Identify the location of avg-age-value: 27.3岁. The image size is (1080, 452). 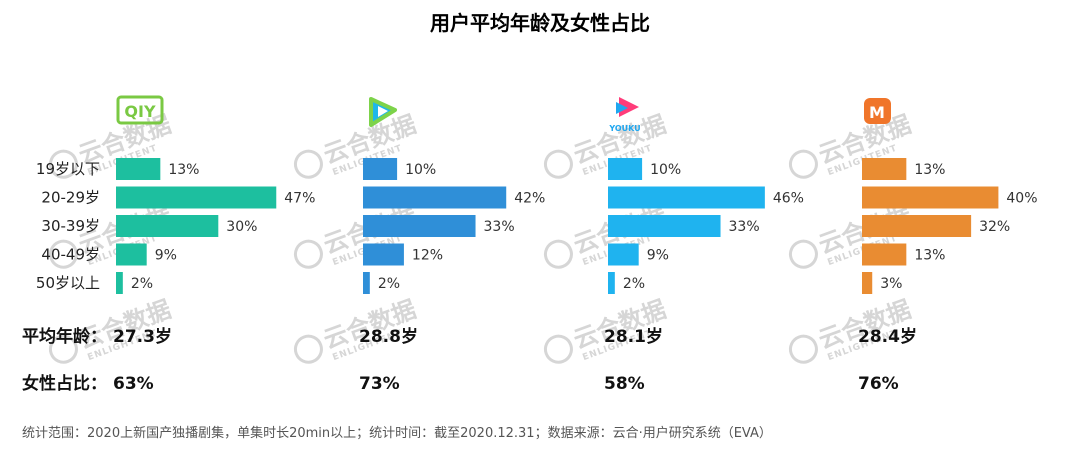
(142, 336).